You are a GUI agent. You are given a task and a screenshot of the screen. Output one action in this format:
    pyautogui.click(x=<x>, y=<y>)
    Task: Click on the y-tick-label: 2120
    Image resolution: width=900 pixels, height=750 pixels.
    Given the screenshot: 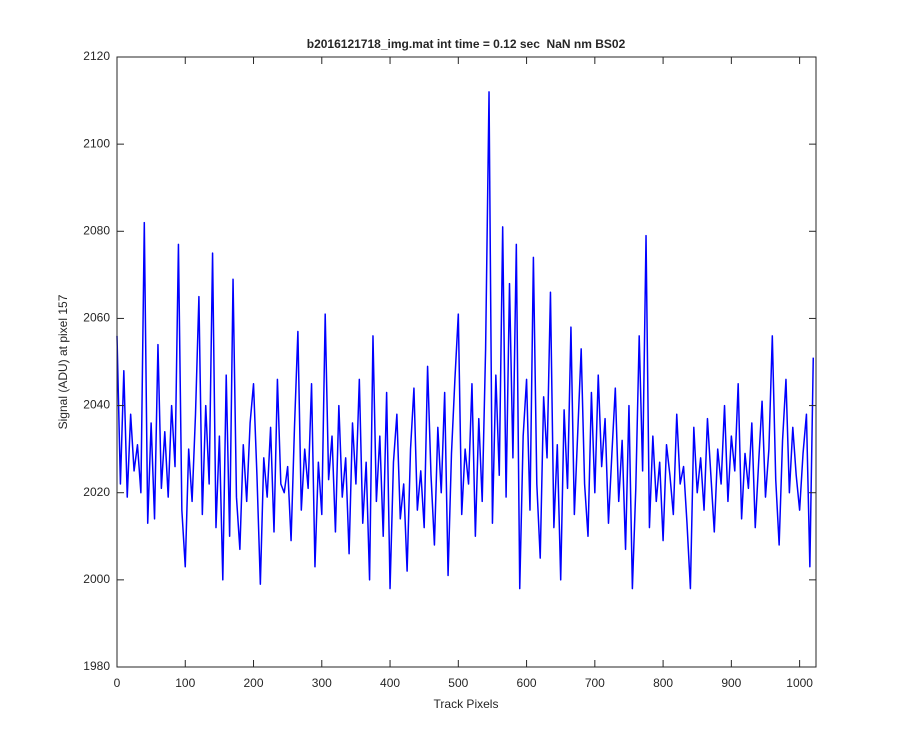 What is the action you would take?
    pyautogui.click(x=96, y=56)
    